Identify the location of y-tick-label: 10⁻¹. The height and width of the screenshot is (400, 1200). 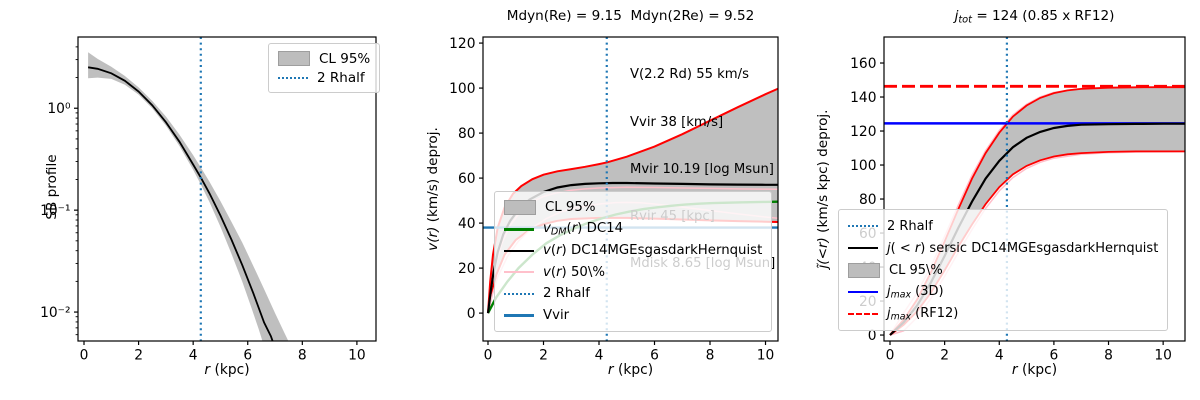
(55, 211).